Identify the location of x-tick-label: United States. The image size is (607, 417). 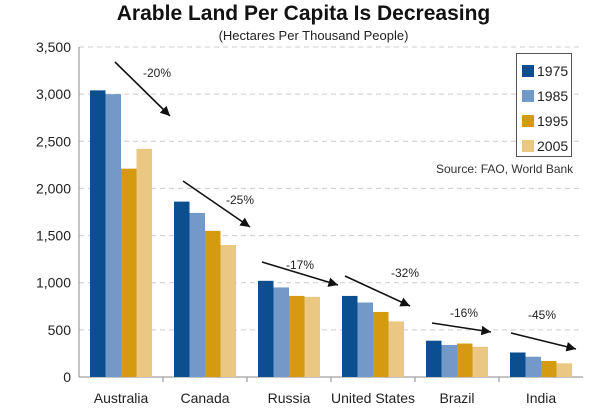
(373, 398).